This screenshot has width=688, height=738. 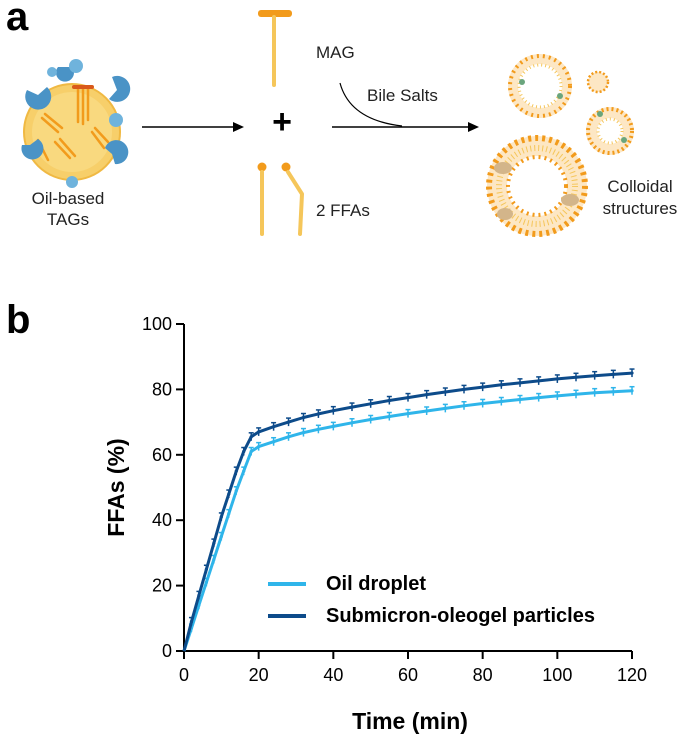 What do you see at coordinates (184, 675) in the screenshot?
I see `x-tick-label: 0` at bounding box center [184, 675].